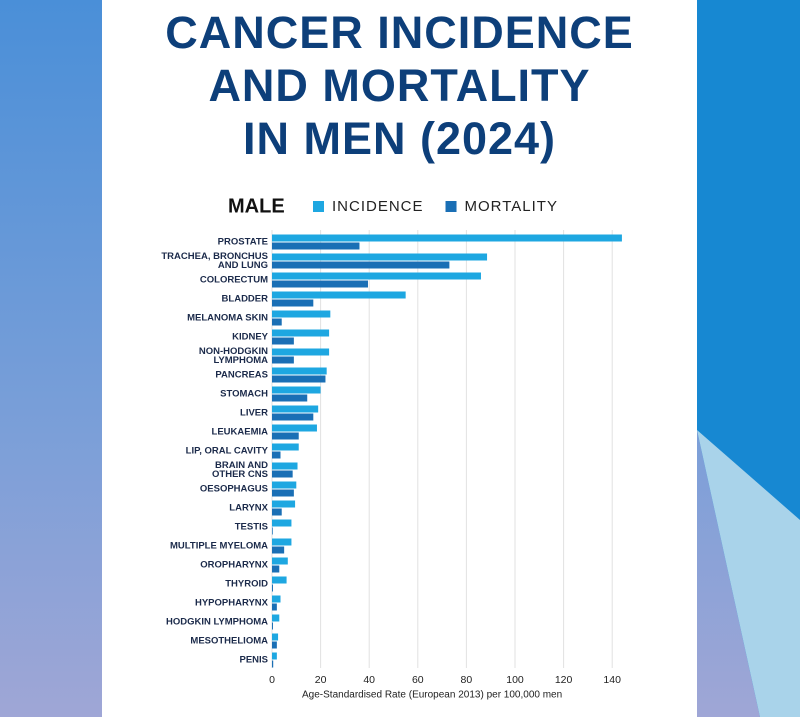  Describe the element at coordinates (748, 573) in the screenshot. I see `right-light-shape` at that location.